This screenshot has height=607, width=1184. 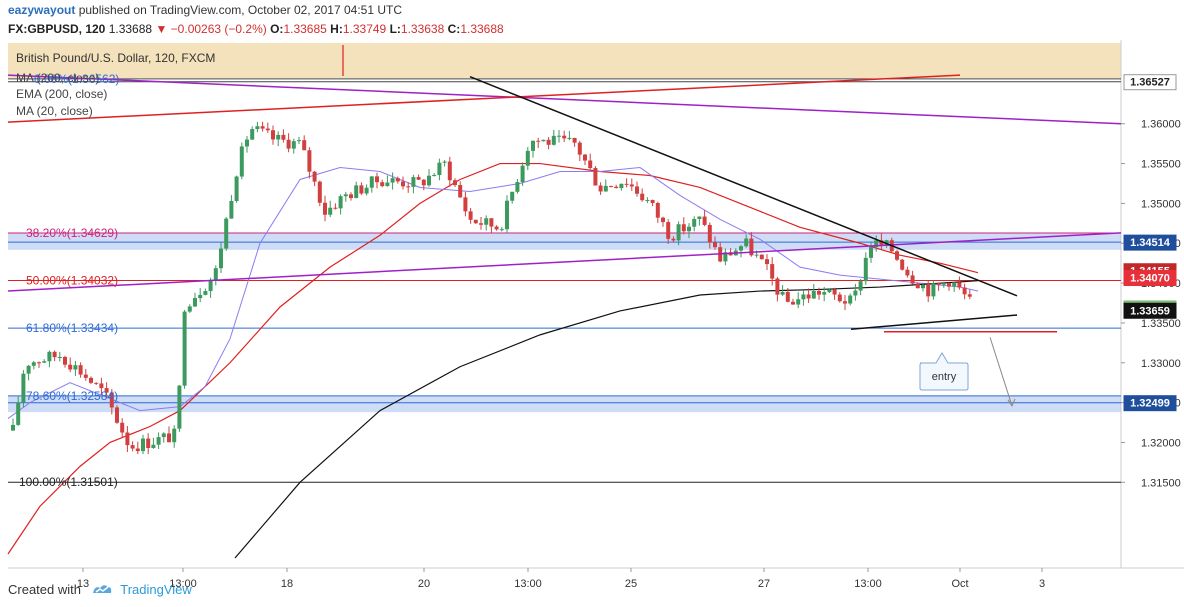 What do you see at coordinates (218, 29) in the screenshot?
I see `price-change: −0.00263 (−0.2%)` at bounding box center [218, 29].